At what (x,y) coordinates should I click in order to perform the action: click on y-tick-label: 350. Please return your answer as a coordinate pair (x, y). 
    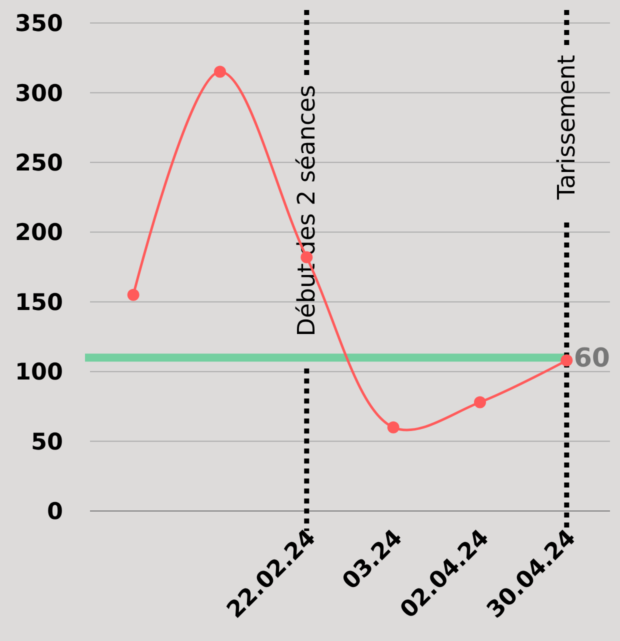
    Looking at the image, I should click on (38, 24).